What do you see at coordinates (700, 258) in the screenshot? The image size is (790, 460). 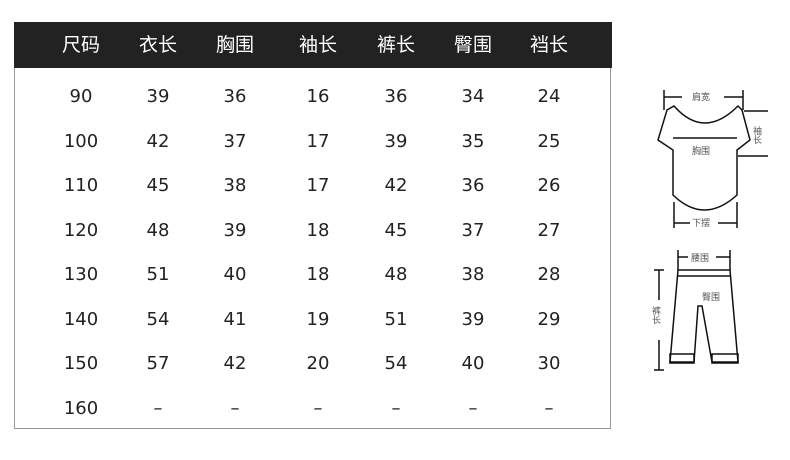 I see `waist-label: 腰围` at bounding box center [700, 258].